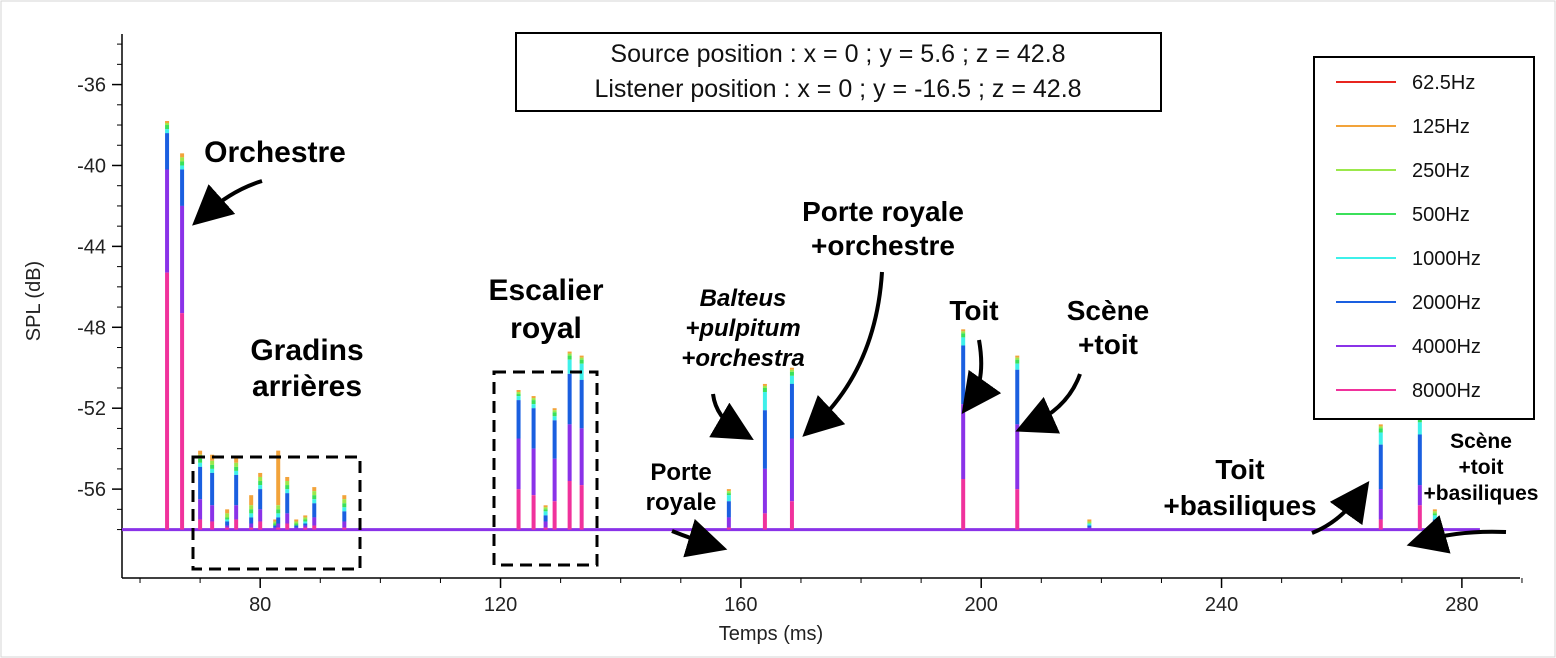 The image size is (1556, 658). Describe the element at coordinates (843, 354) in the screenshot. I see `arrow-porte-orchestre` at that location.